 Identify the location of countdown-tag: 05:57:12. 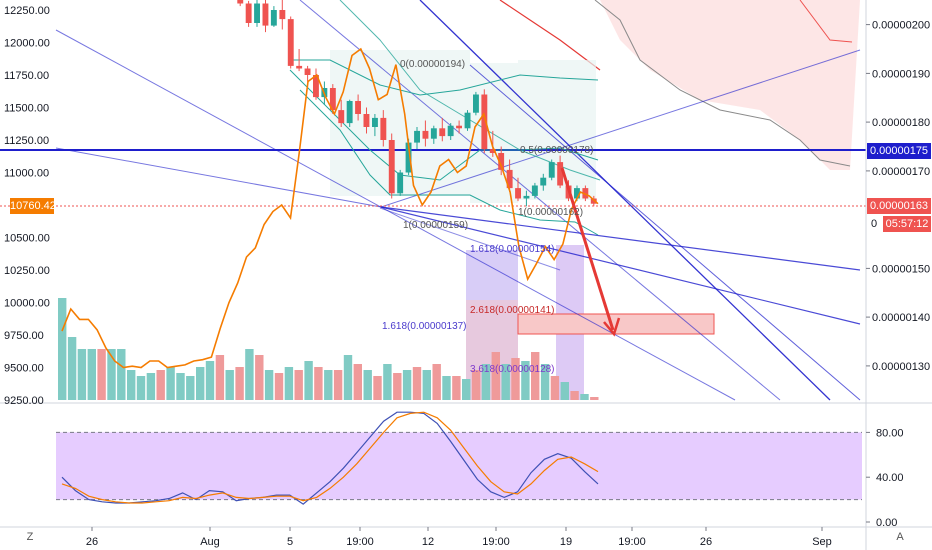
(907, 224).